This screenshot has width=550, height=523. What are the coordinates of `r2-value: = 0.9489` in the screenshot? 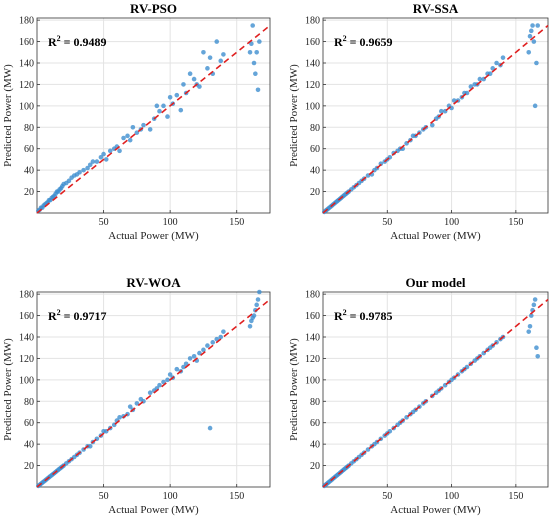 It's located at (84, 42).